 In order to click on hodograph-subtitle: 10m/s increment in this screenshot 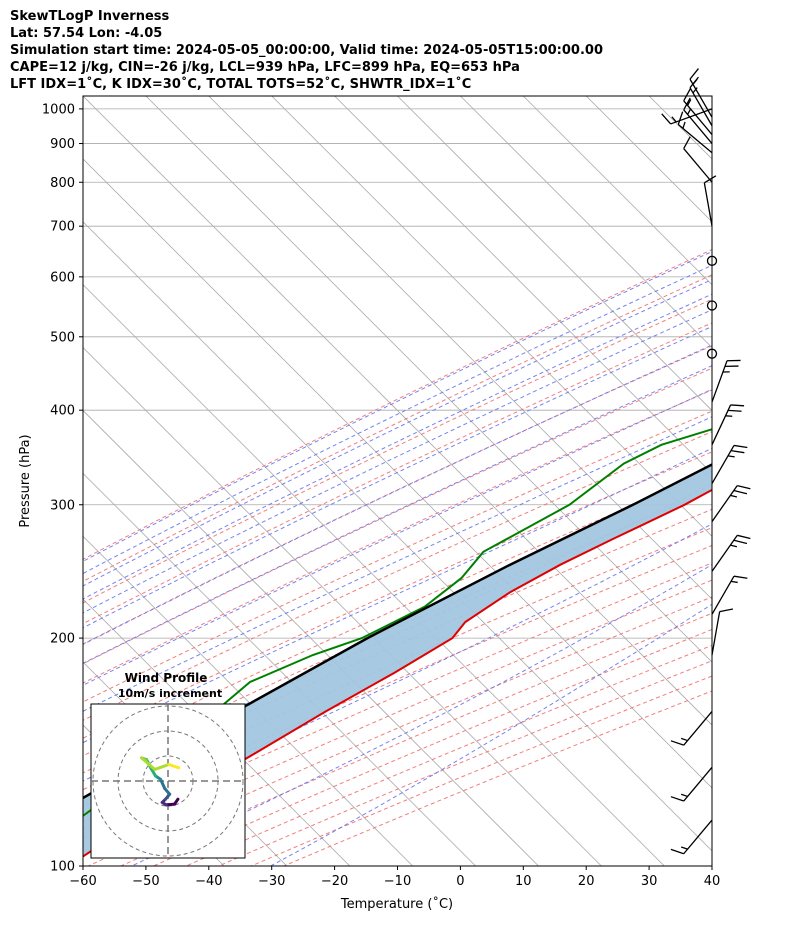, I will do `click(170, 693)`.